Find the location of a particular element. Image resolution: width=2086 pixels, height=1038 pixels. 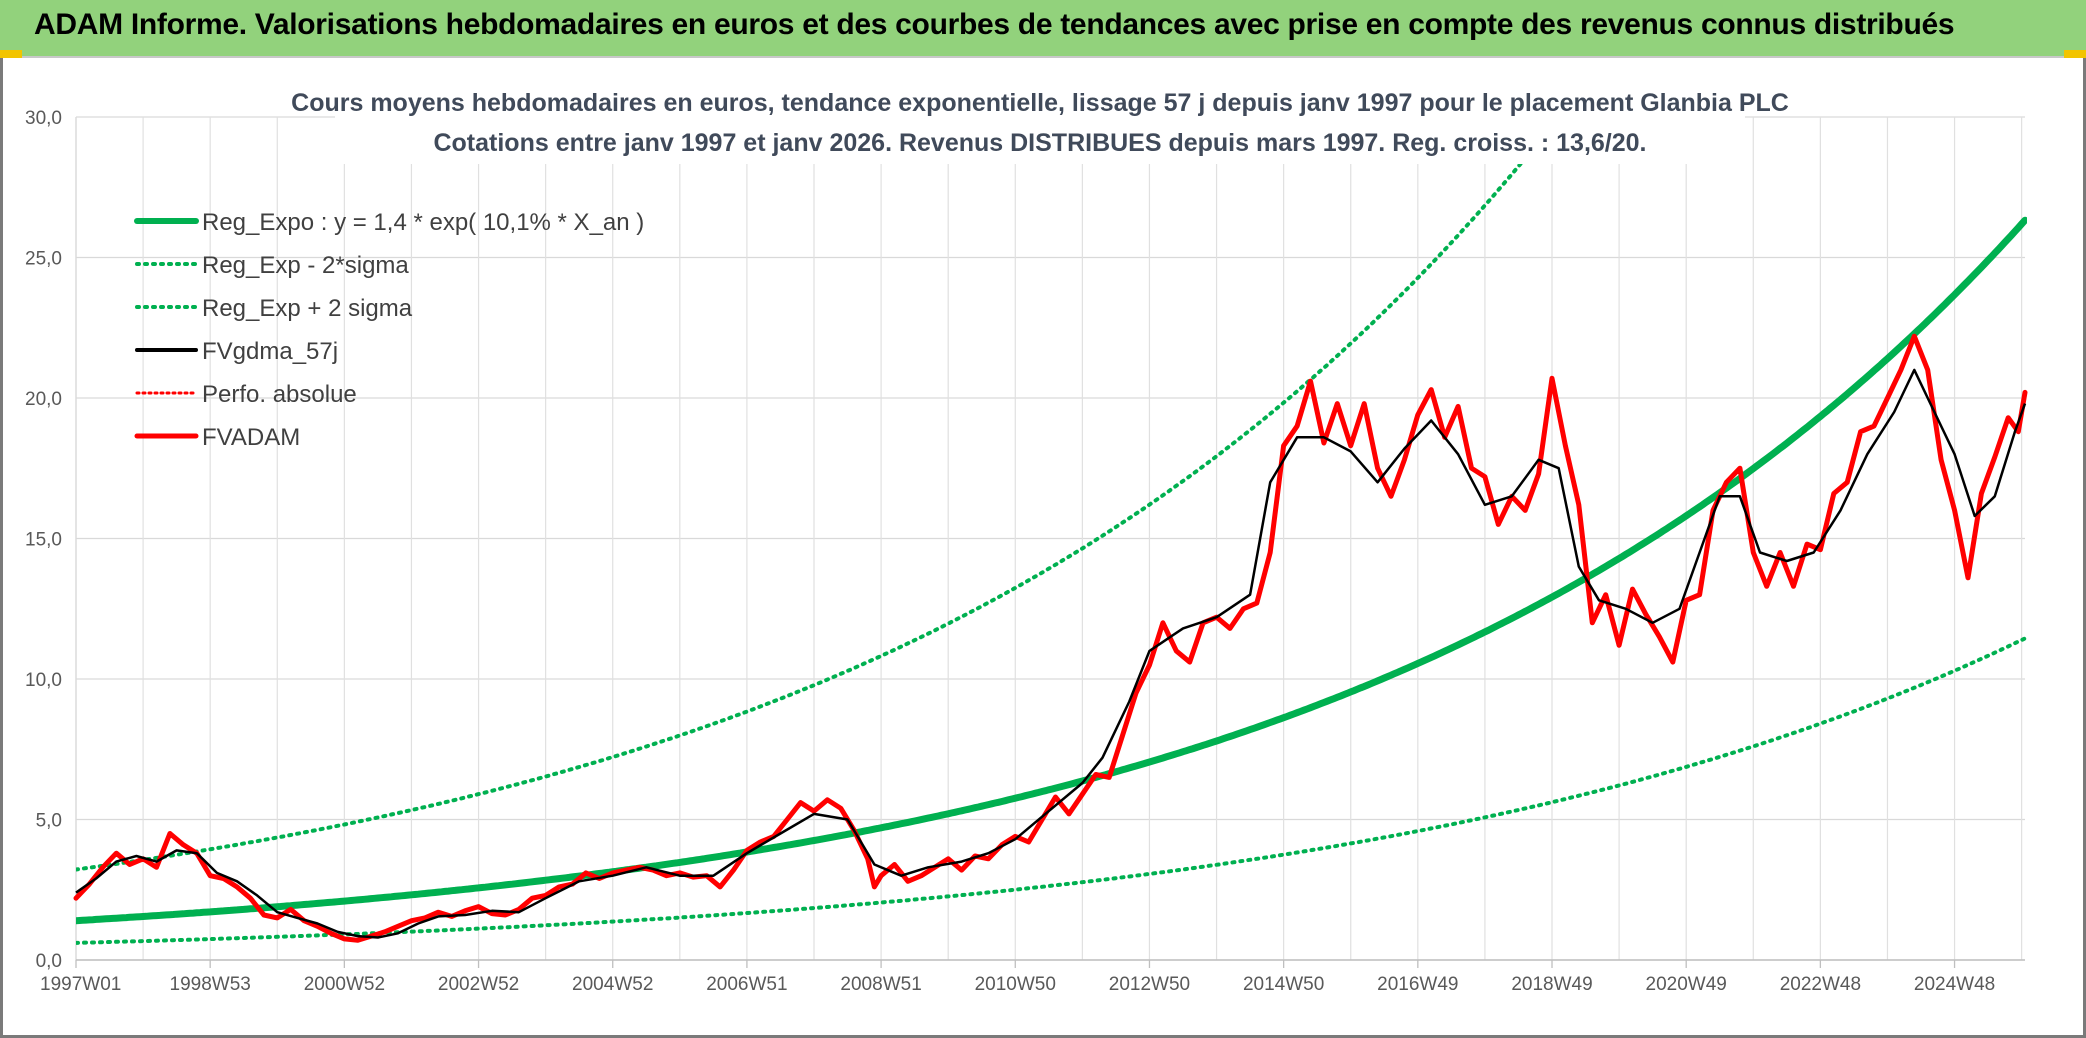

y-axis: 0,0 5,0 10,0 15,0 20,0 25,0 30,0 is located at coordinates (43, 540).